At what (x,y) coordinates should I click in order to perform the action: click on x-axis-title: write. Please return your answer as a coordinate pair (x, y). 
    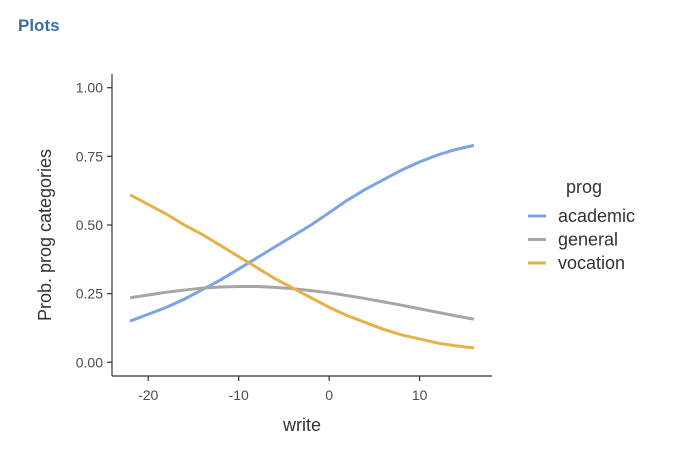
    Looking at the image, I should click on (301, 425).